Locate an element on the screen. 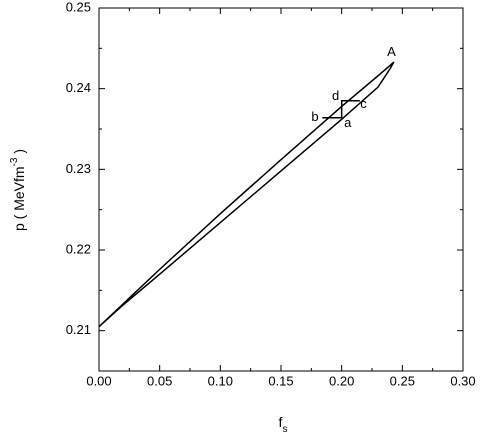 Image resolution: width=480 pixels, height=441 pixels. series-line is located at coordinates (341, 109).